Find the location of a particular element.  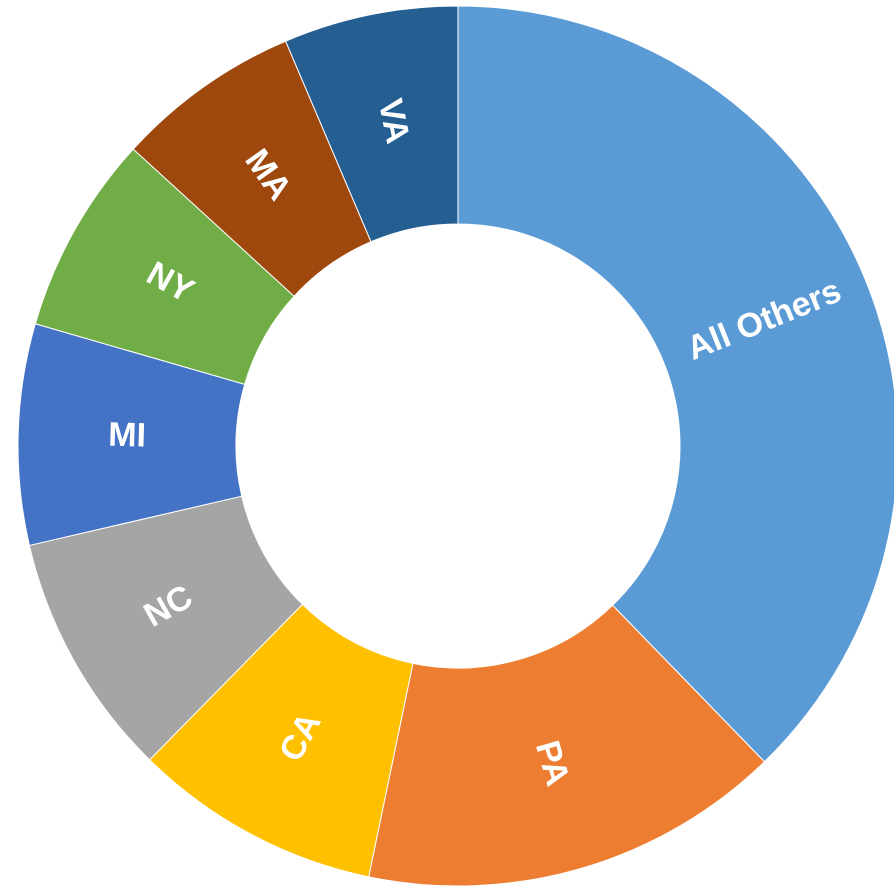

slice-label: VA is located at coordinates (394, 121).